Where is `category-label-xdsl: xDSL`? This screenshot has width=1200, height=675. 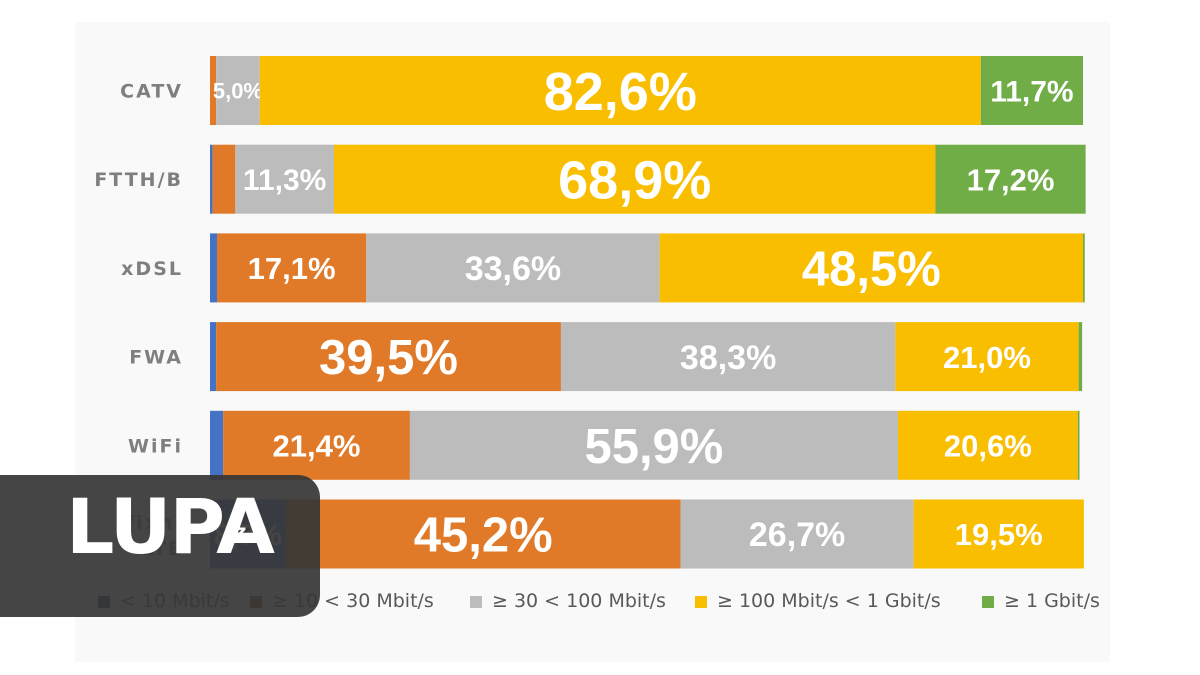 category-label-xdsl: xDSL is located at coordinates (152, 269).